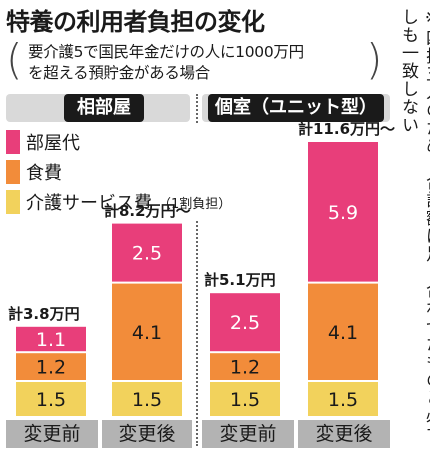 The width and height of the screenshot is (430, 450). What do you see at coordinates (14, 59) in the screenshot?
I see `subtitle-open-paren: (` at bounding box center [14, 59].